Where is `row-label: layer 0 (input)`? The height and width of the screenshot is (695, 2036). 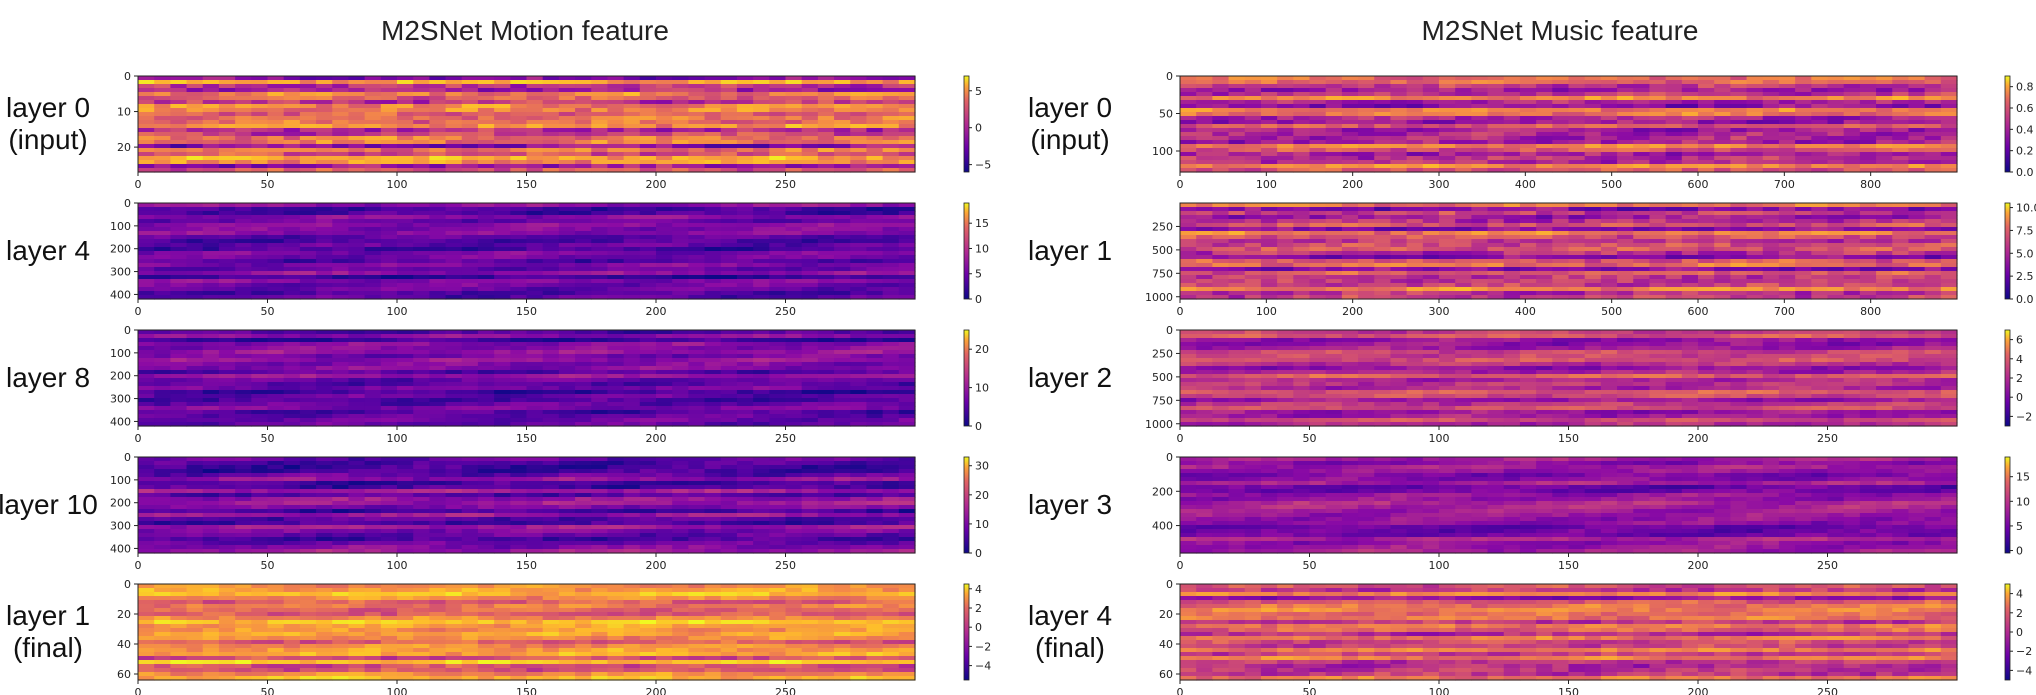
row-label: layer 0 (input) is located at coordinates (48, 123).